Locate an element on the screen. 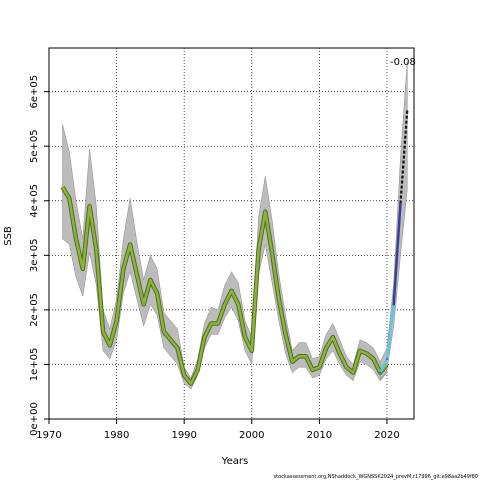 The width and height of the screenshot is (480, 480). y-tick-label: 3e+05 is located at coordinates (34, 256).